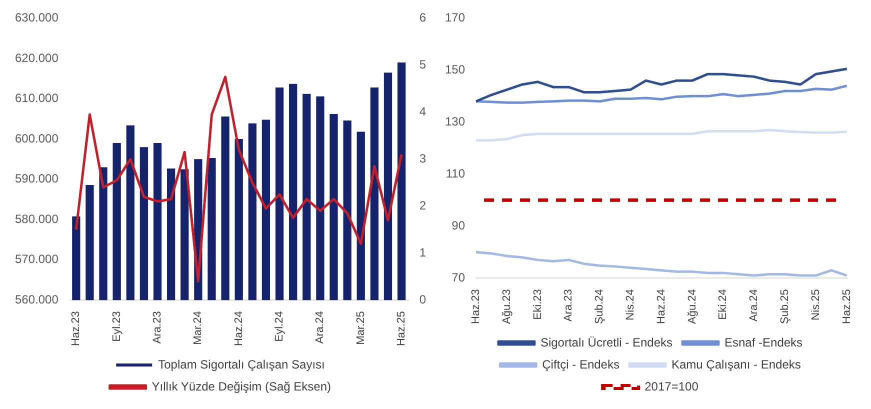 Image resolution: width=871 pixels, height=409 pixels. Describe the element at coordinates (456, 173) in the screenshot. I see `y-tick-label: 110` at that location.